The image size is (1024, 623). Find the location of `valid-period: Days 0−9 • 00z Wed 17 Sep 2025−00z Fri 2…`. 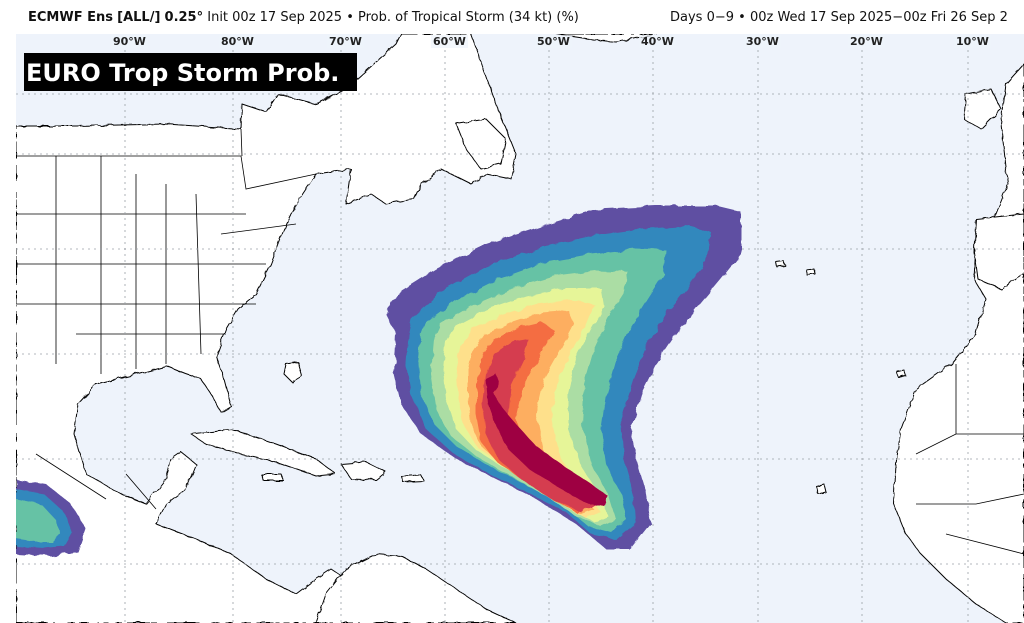

valid-period: Days 0−9 • 00z Wed 17 Sep 2025−00z Fri 2… is located at coordinates (839, 17).